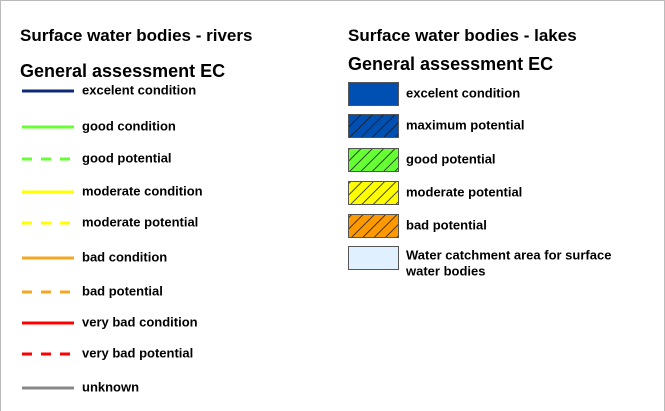 The height and width of the screenshot is (411, 665). Describe the element at coordinates (110, 386) in the screenshot. I see `river-label: unknown` at that location.